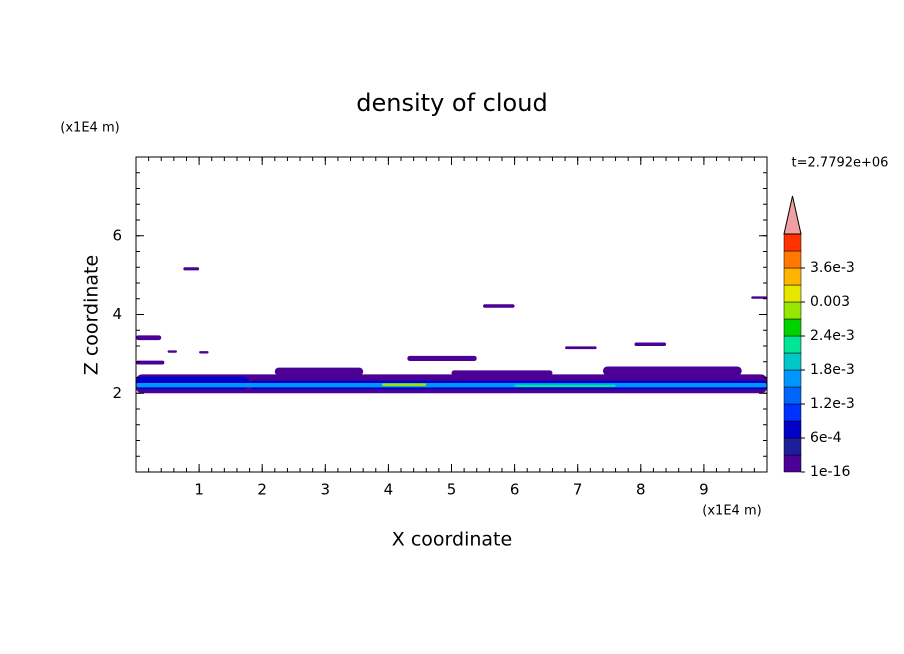 Image resolution: width=904 pixels, height=654 pixels. I want to click on colorbar-tick-label: 2.4e-3, so click(832, 336).